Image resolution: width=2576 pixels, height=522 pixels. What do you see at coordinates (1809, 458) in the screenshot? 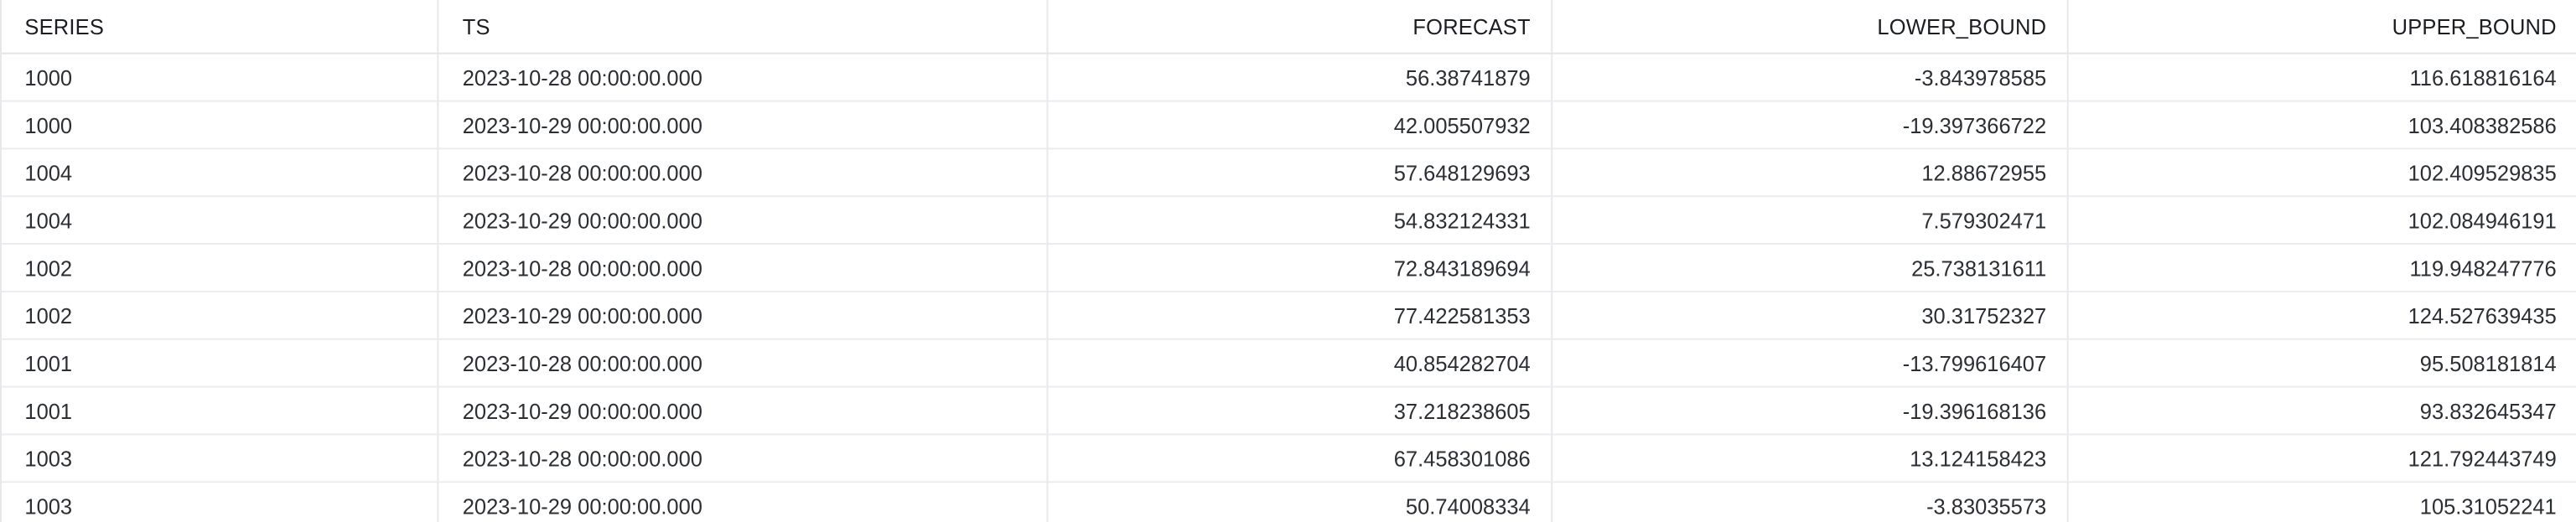
I see `cell-lower-bound: 13.124158423` at bounding box center [1809, 458].